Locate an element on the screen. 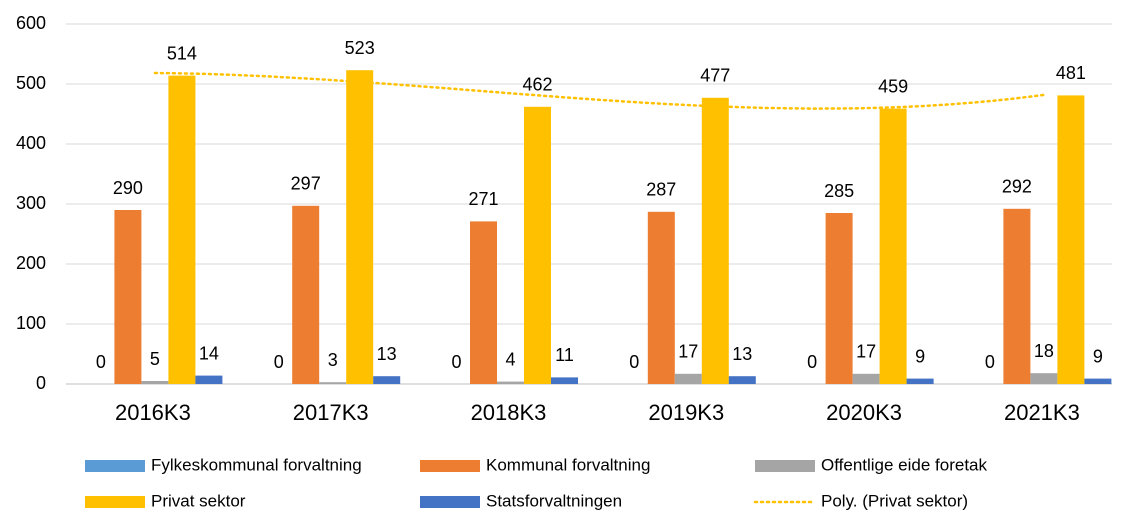 The width and height of the screenshot is (1124, 515). y-tick-label: 600 is located at coordinates (31, 23).